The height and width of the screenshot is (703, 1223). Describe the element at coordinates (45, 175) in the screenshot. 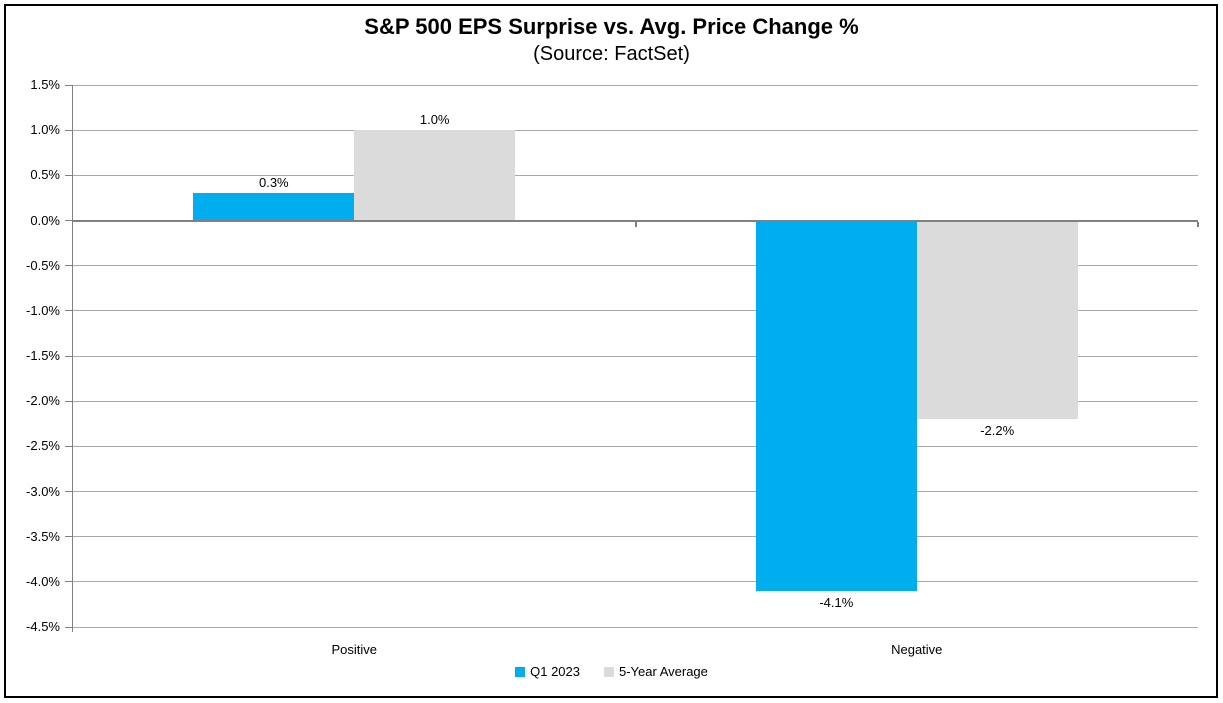

I see `y-tick-label: 0.5%` at that location.